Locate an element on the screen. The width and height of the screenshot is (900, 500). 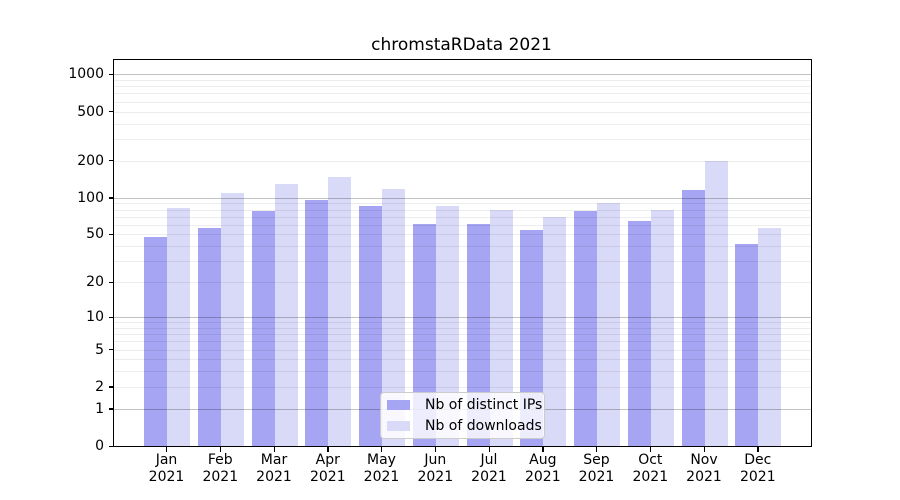
bar-downloads-aug is located at coordinates (555, 331).